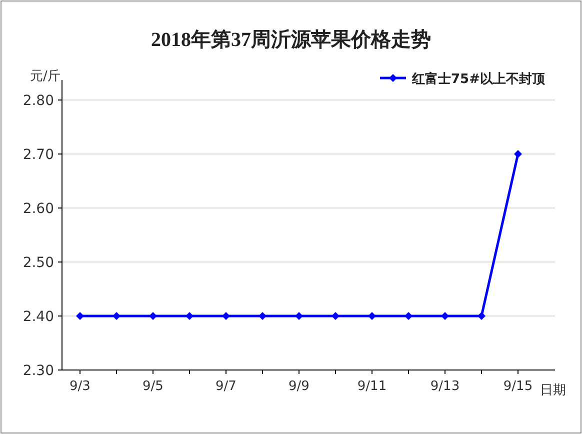 This screenshot has height=434, width=582. What do you see at coordinates (38, 317) in the screenshot?
I see `y-tick-label: 2.40` at bounding box center [38, 317].